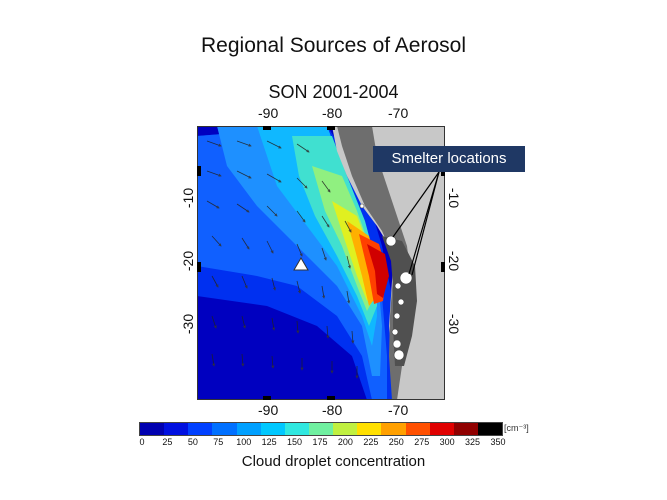 Image resolution: width=667 pixels, height=500 pixels. Describe the element at coordinates (268, 113) in the screenshot. I see `x-tick-top-90: -90` at that location.